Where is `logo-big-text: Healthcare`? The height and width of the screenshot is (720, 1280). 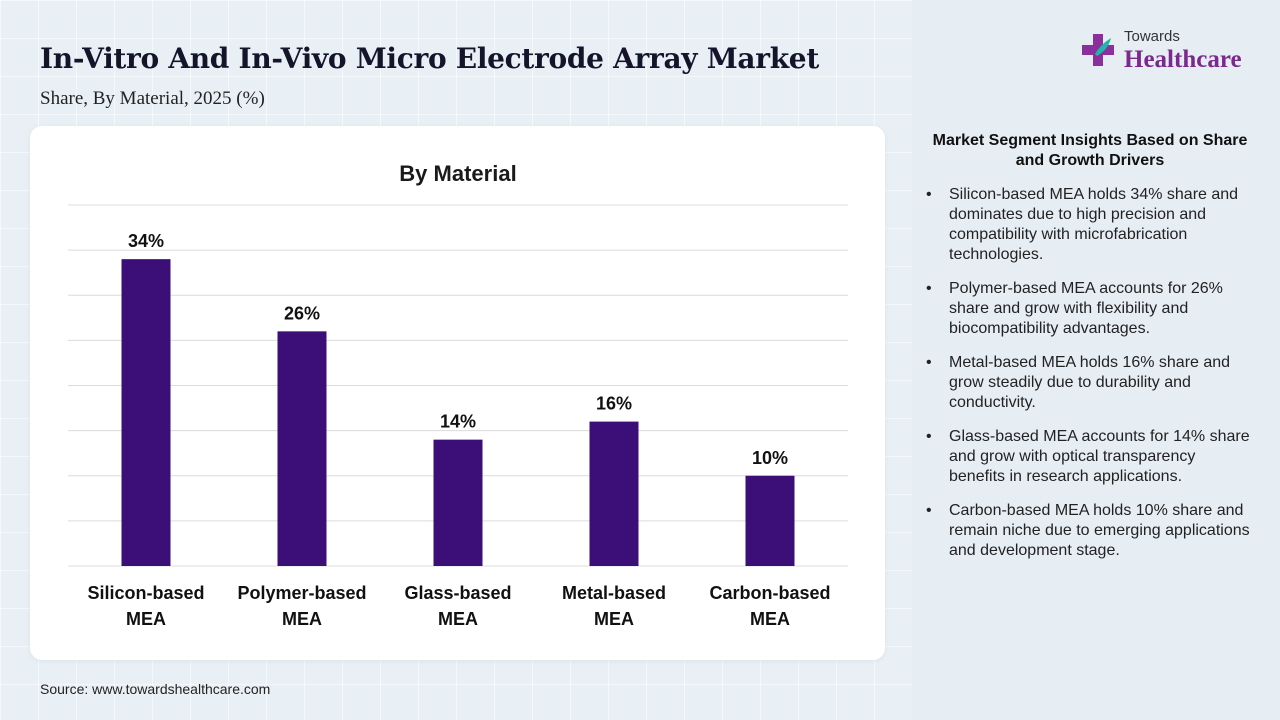
logo-big-text: Healthcare is located at coordinates (1183, 59).